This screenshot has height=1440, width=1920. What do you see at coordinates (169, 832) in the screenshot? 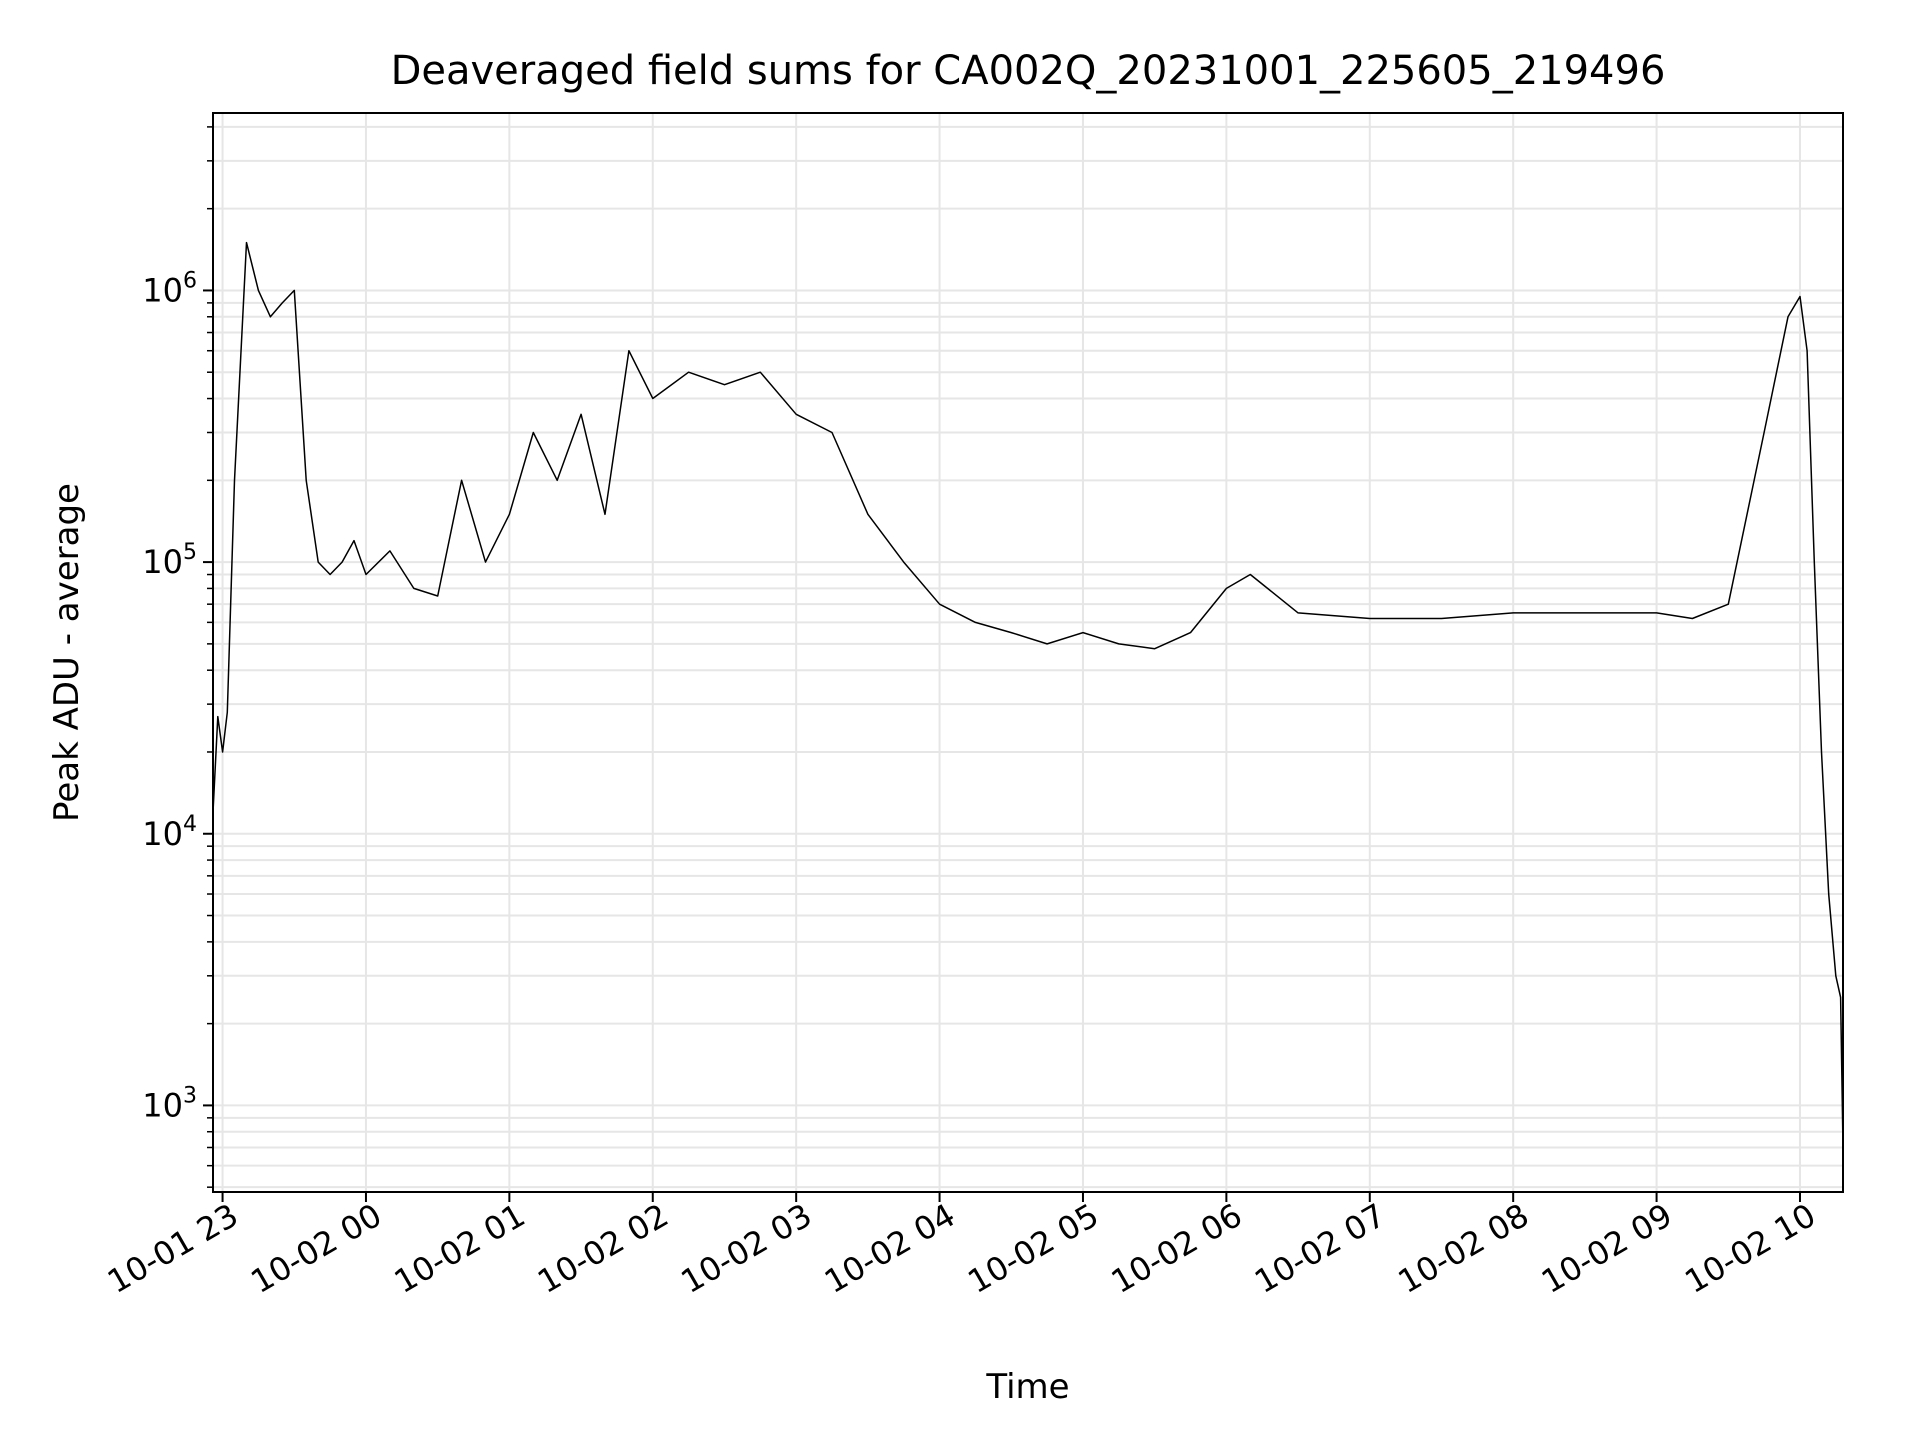
I see `y-tick-label: 104` at bounding box center [169, 832].